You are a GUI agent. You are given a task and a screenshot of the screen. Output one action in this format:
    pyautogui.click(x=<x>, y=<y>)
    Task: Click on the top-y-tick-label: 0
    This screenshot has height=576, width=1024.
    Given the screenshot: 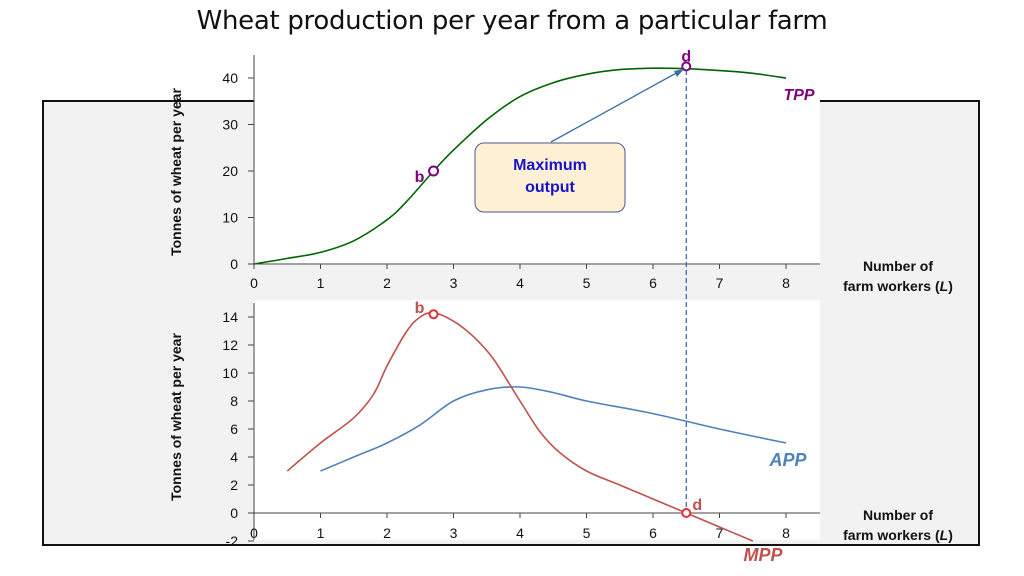 What is the action you would take?
    pyautogui.click(x=234, y=264)
    